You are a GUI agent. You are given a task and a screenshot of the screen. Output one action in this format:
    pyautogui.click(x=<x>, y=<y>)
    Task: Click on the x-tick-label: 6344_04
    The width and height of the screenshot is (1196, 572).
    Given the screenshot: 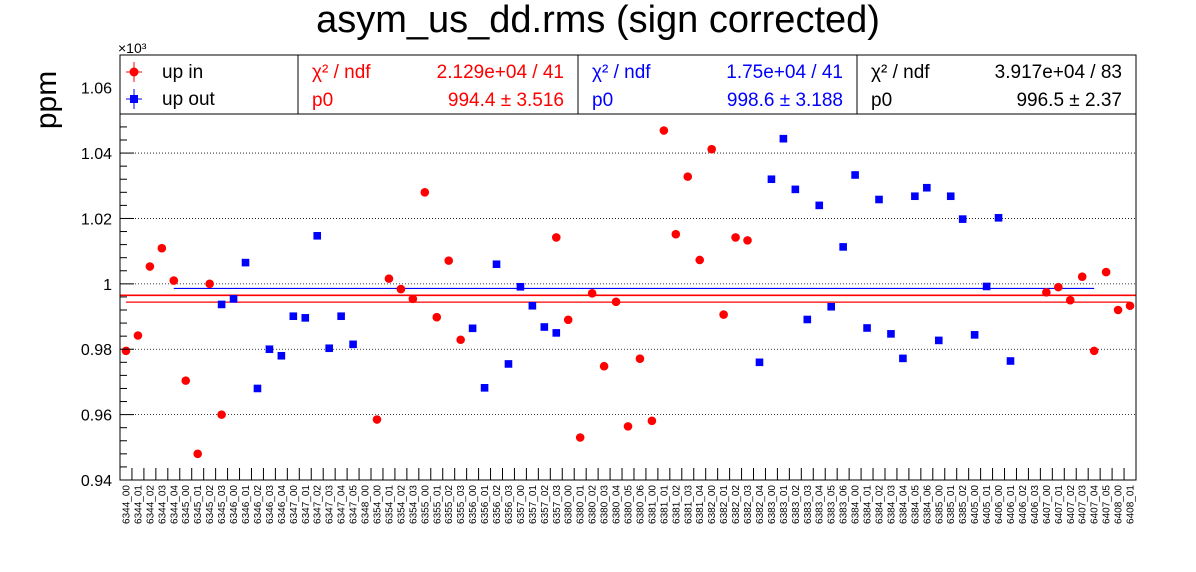 What is the action you would take?
    pyautogui.click(x=174, y=504)
    